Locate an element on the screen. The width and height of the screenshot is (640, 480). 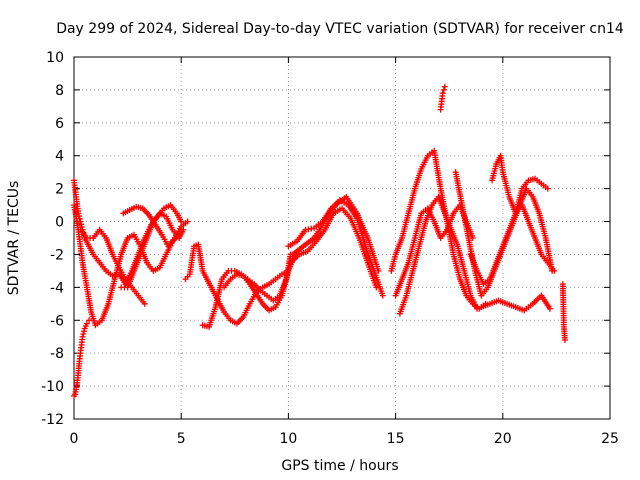
y-tick-label: -4 is located at coordinates (57, 288).